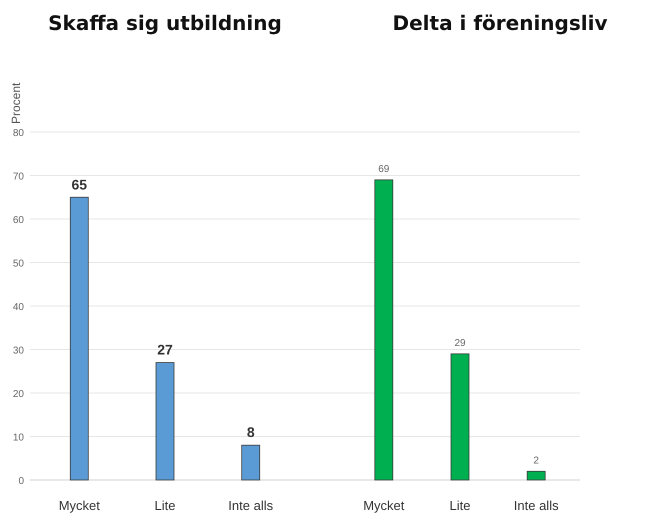 This screenshot has height=515, width=652. Describe the element at coordinates (18, 438) in the screenshot. I see `y-tick-label: 10` at that location.